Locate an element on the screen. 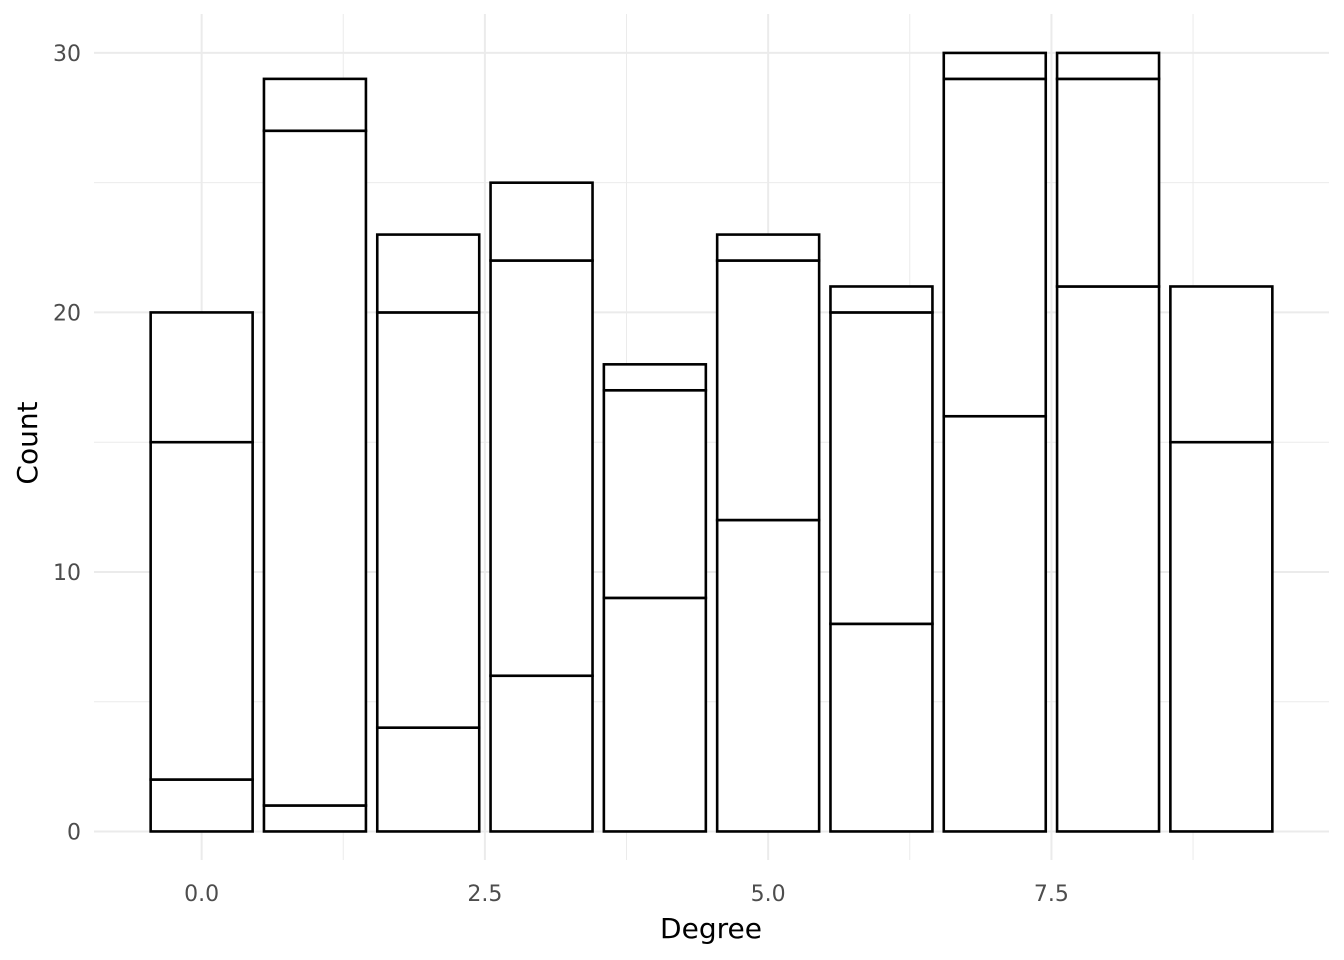  y-axis-ticks: 0 10 20 30 is located at coordinates (67, 444).